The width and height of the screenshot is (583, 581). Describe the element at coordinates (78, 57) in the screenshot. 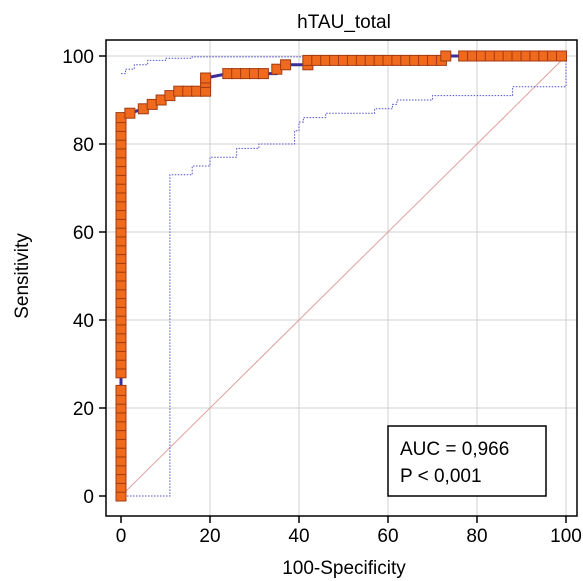

I see `y-tick-label: 100` at that location.